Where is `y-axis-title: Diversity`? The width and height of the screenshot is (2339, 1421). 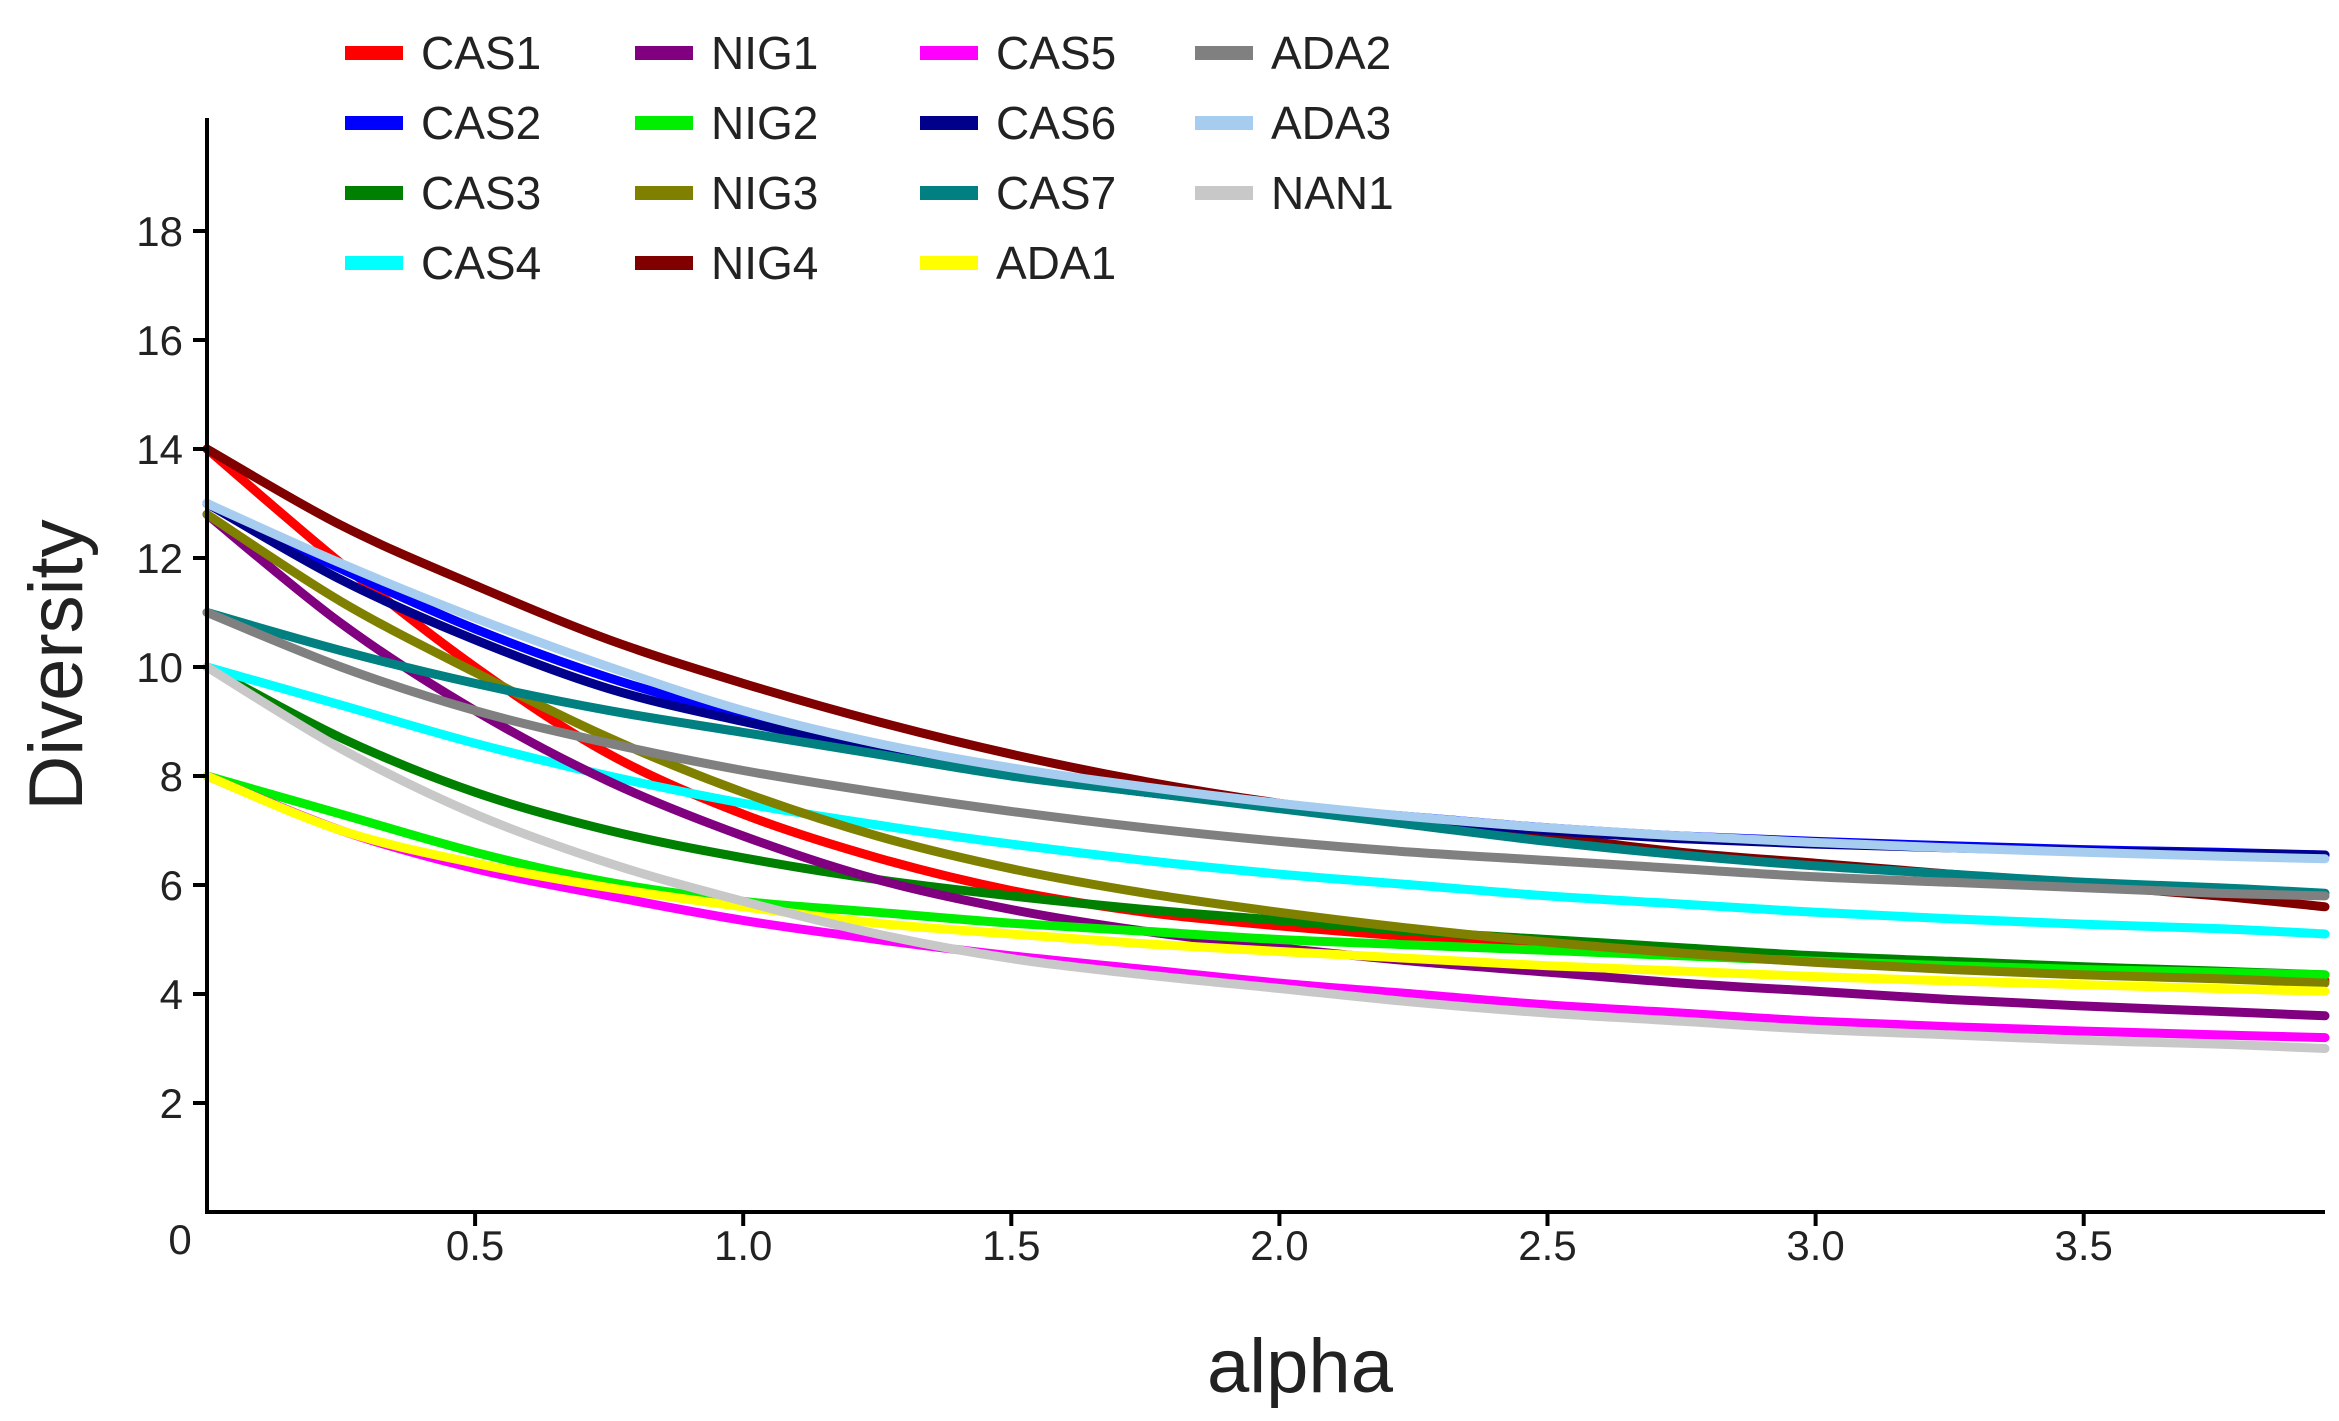 y-axis-title: Diversity is located at coordinates (56, 664).